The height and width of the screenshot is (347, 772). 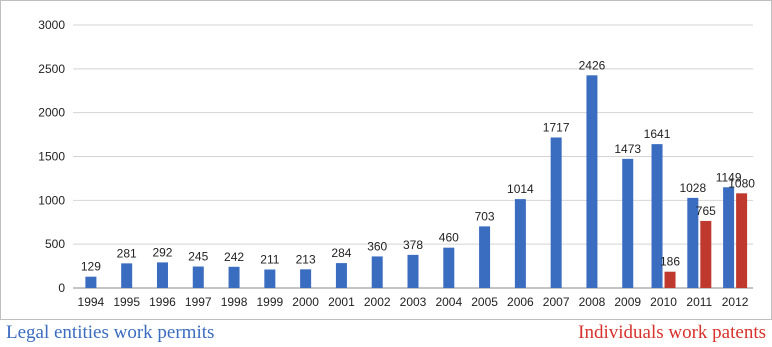 What do you see at coordinates (556, 302) in the screenshot?
I see `x-tick-label: 2007` at bounding box center [556, 302].